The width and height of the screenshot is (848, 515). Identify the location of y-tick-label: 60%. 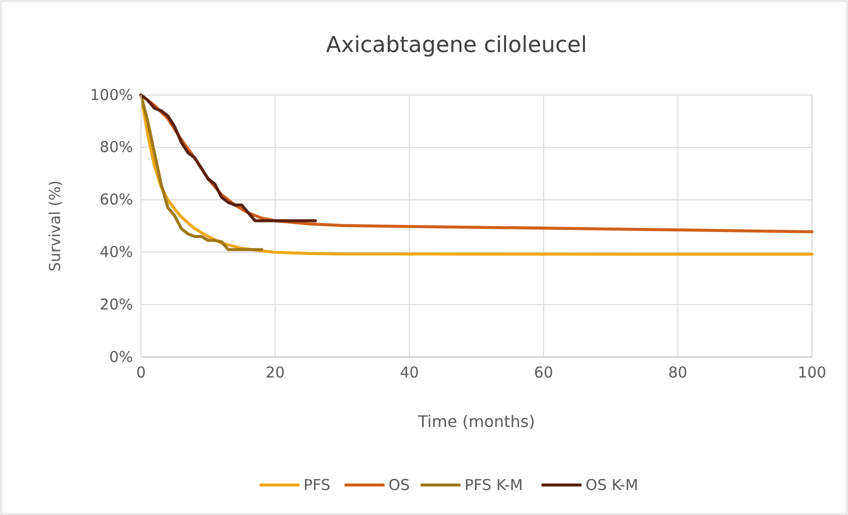
(116, 199).